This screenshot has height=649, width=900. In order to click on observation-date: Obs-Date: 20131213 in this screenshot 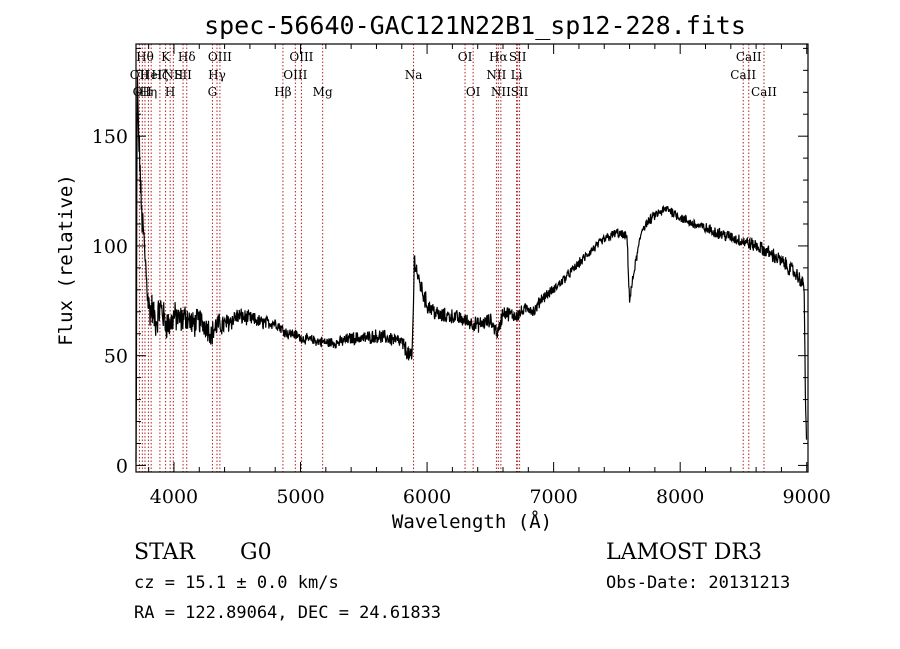, I will do `click(698, 583)`.